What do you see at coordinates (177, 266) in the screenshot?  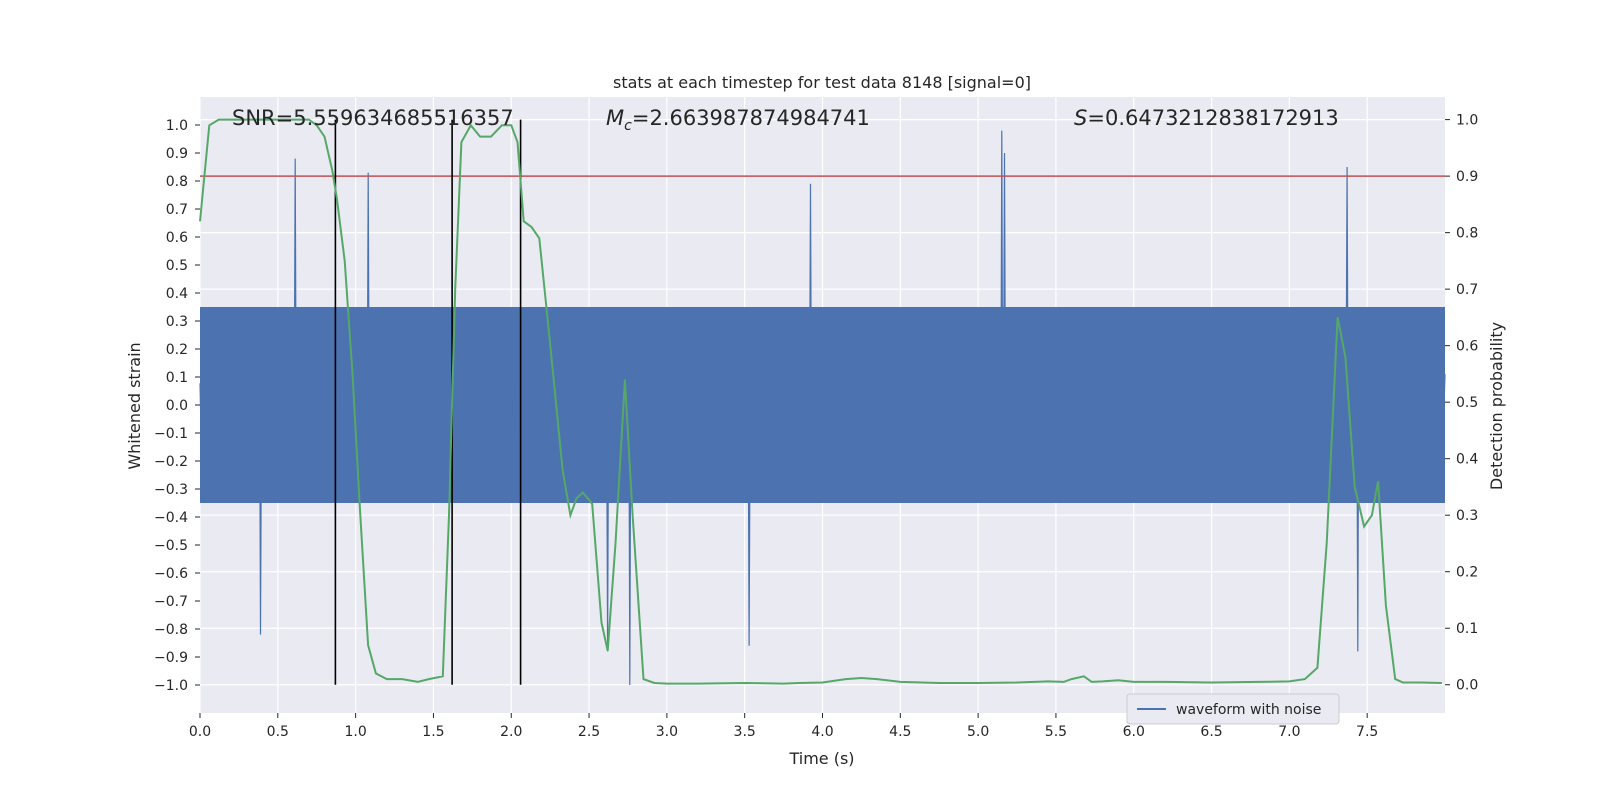 I see `y-left-tick-label: 0.5` at bounding box center [177, 266].